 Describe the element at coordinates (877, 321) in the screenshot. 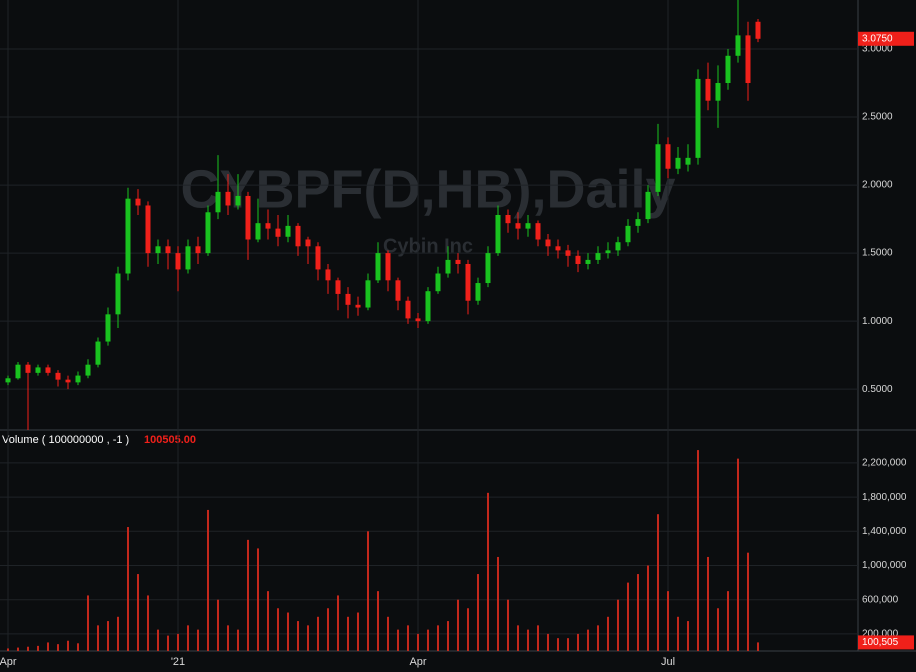

I see `y-tick-label: 1.0000` at that location.